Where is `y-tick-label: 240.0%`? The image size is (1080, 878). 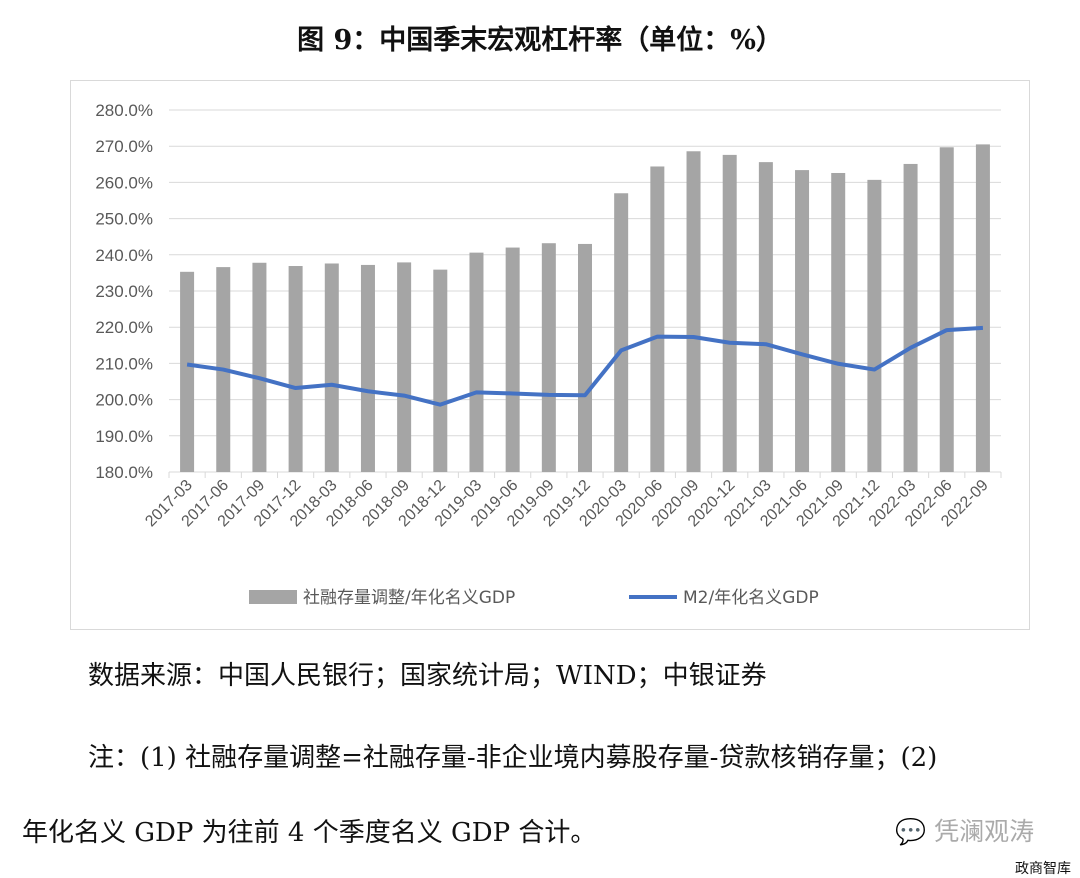 y-tick-label: 240.0% is located at coordinates (124, 255).